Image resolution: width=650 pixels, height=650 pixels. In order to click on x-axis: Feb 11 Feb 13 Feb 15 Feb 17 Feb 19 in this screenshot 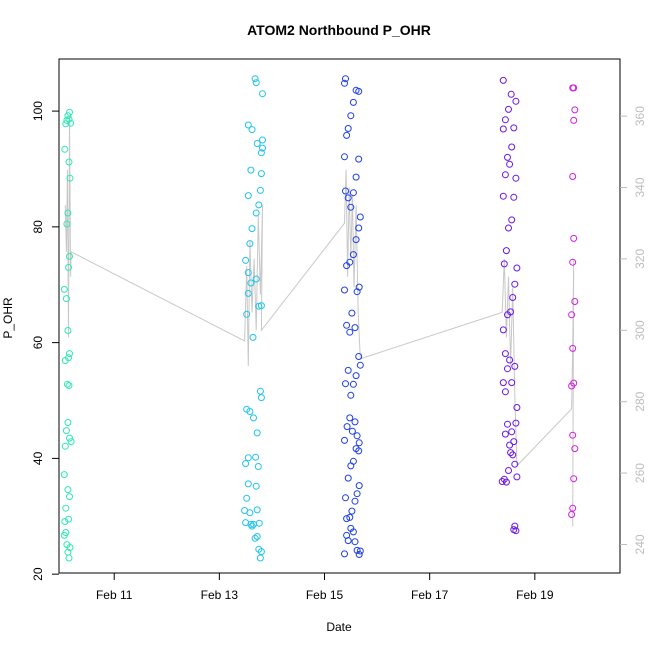, I will do `click(325, 587)`.